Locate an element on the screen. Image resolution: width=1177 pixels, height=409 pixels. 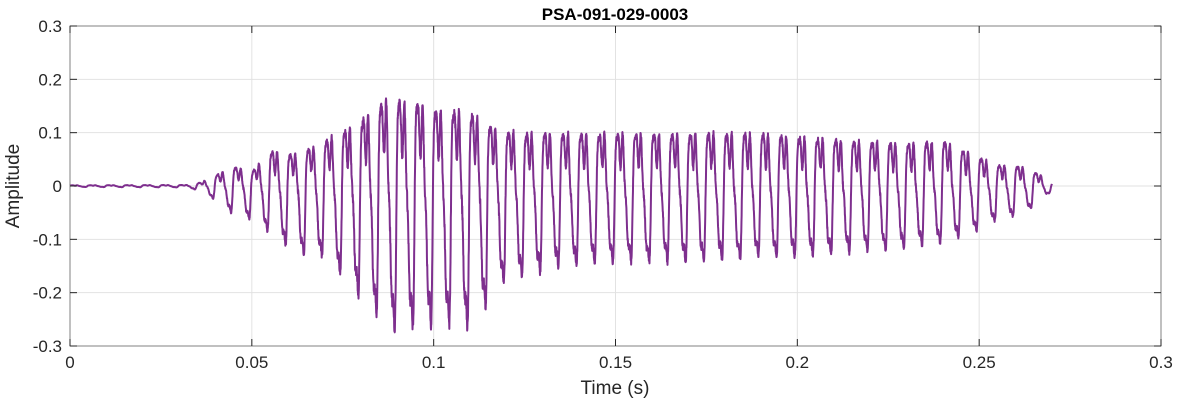
x-tick-label: 0.2 is located at coordinates (798, 362).